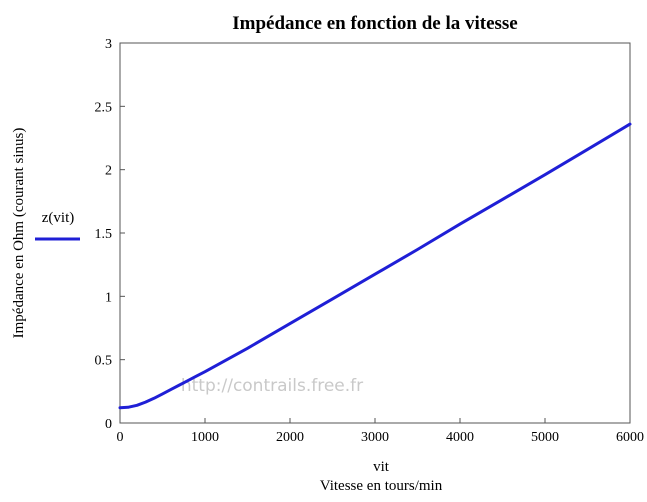 The width and height of the screenshot is (647, 502). Describe the element at coordinates (381, 467) in the screenshot. I see `x-axis-variable: vit` at that location.